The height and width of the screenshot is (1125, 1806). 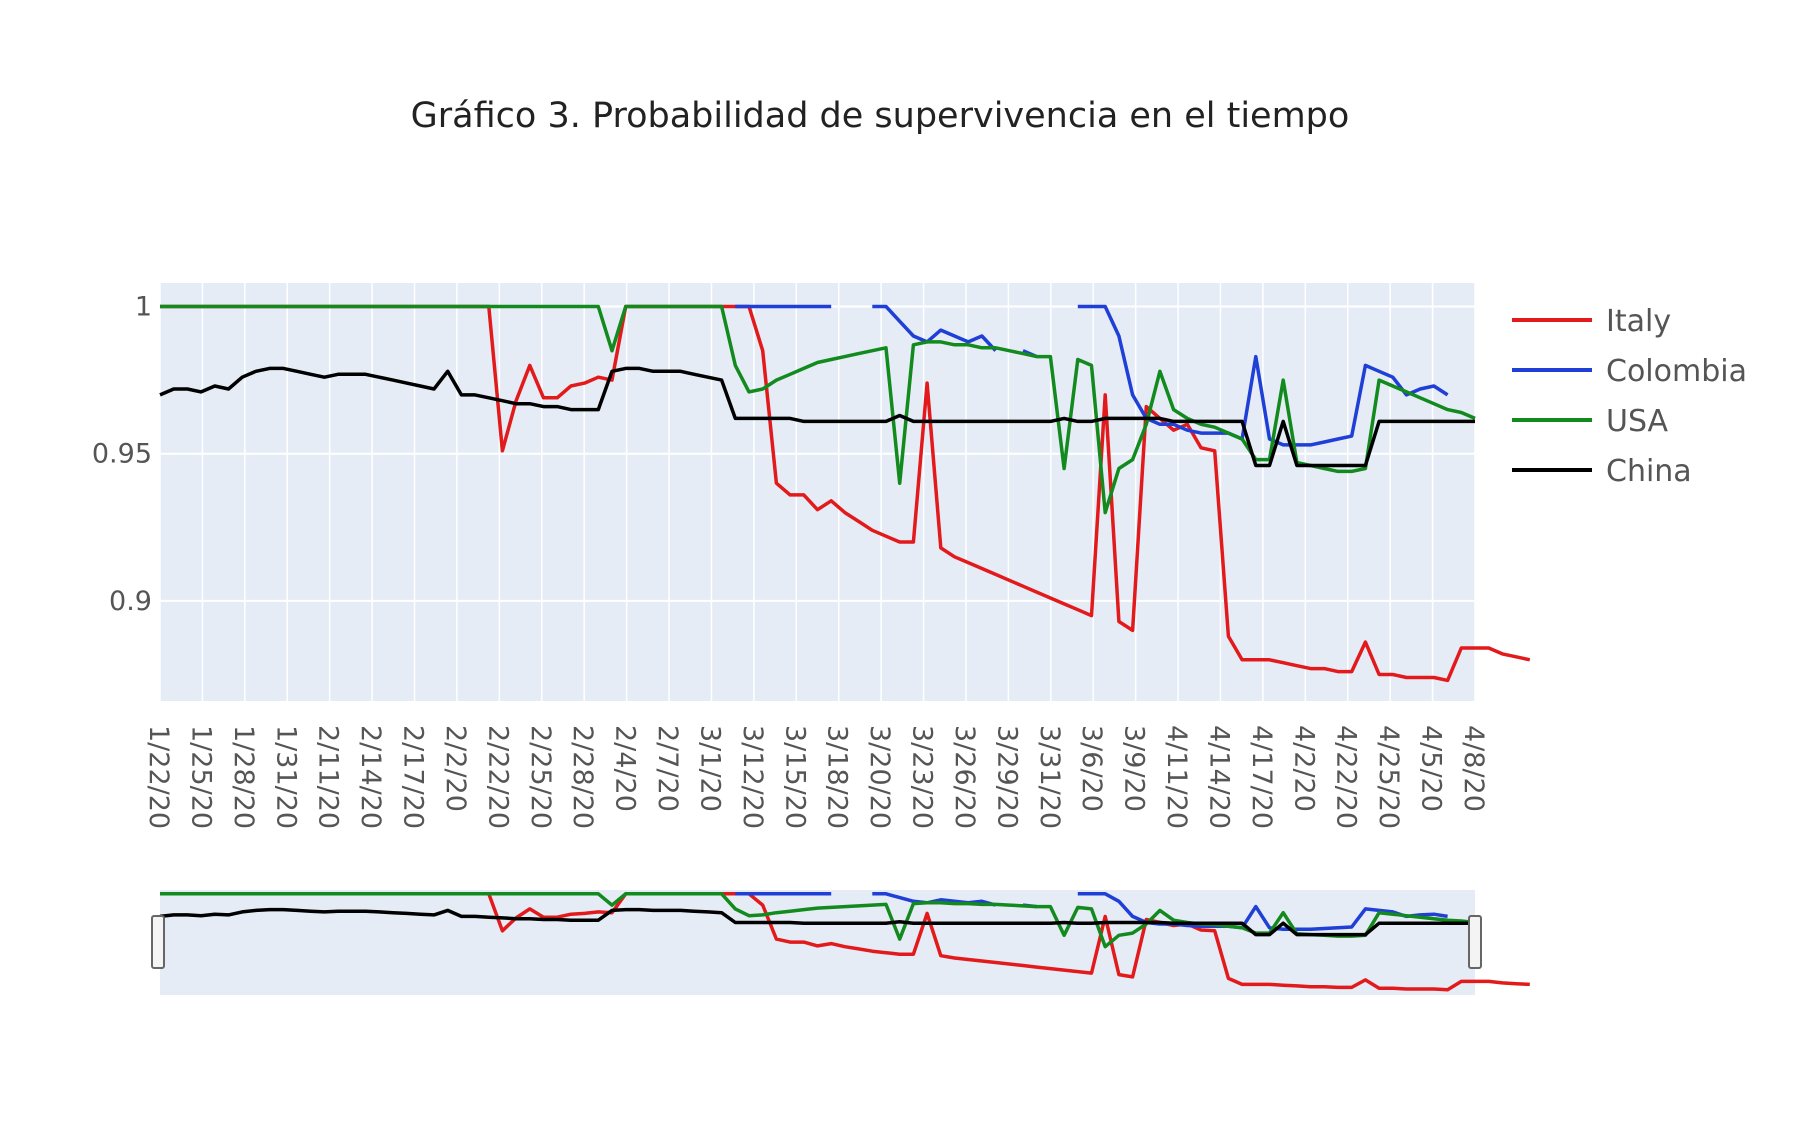 What do you see at coordinates (328, 777) in the screenshot?
I see `x-tick-label: 2/11/20` at bounding box center [328, 777].